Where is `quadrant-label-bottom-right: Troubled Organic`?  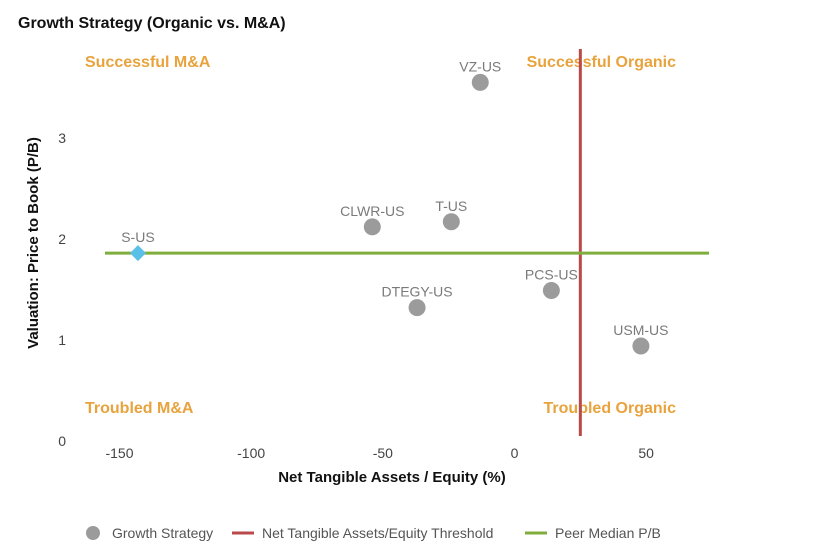 quadrant-label-bottom-right: Troubled Organic is located at coordinates (610, 408).